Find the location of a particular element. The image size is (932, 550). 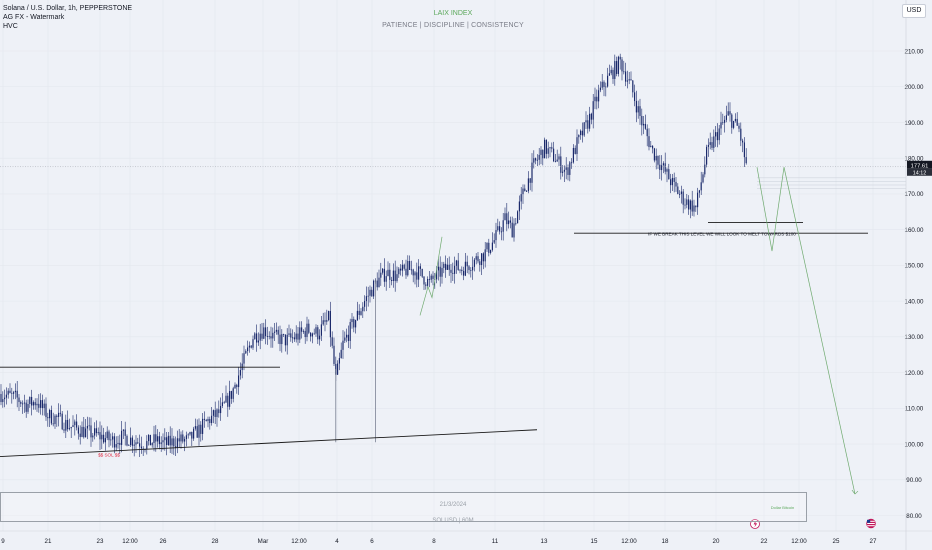

indicator-watermark-legend: AG FX - Watermark is located at coordinates (34, 17).